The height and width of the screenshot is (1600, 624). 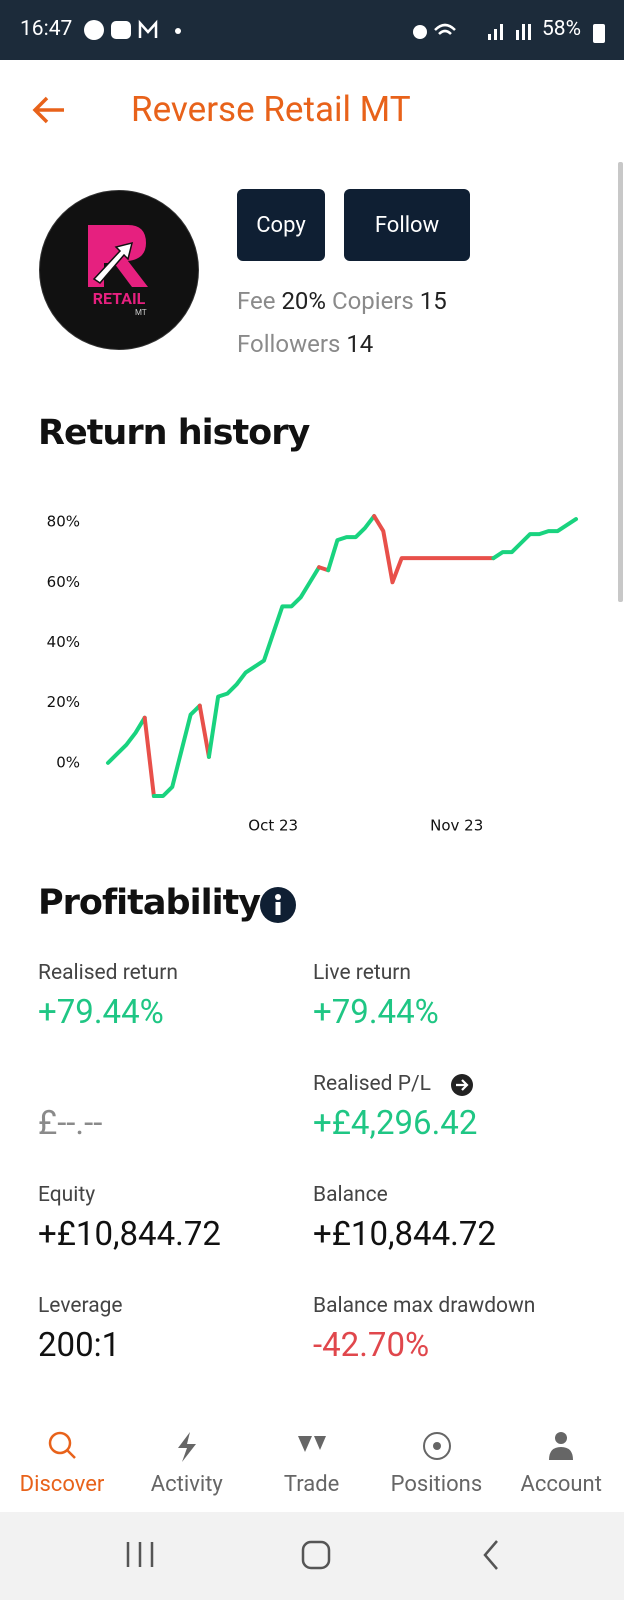 I want to click on back-button, so click(x=50, y=110).